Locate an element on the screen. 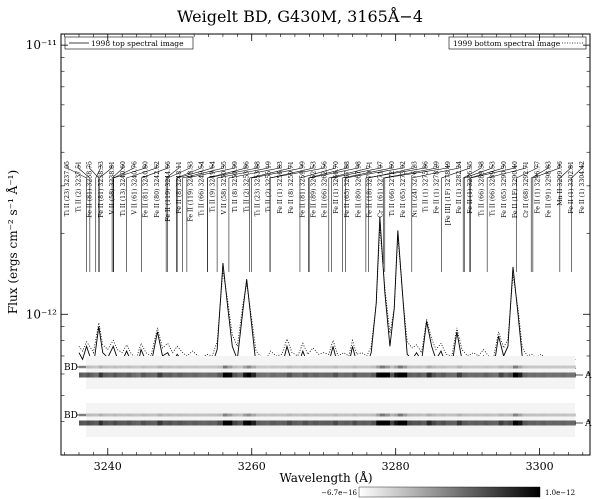 This screenshot has width=600, height=499. strip-bottom-bd-label: BD is located at coordinates (71, 416).